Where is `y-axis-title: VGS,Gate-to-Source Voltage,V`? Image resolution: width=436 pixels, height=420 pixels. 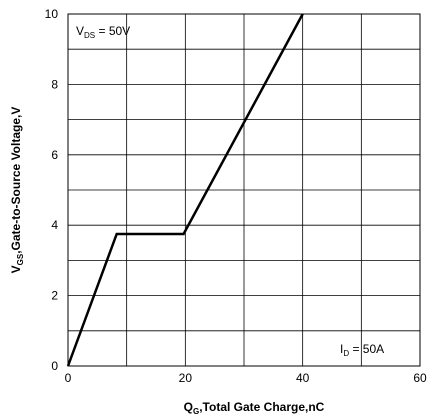
y-axis-title: VGS,Gate-to-Source Voltage,V is located at coordinates (17, 190).